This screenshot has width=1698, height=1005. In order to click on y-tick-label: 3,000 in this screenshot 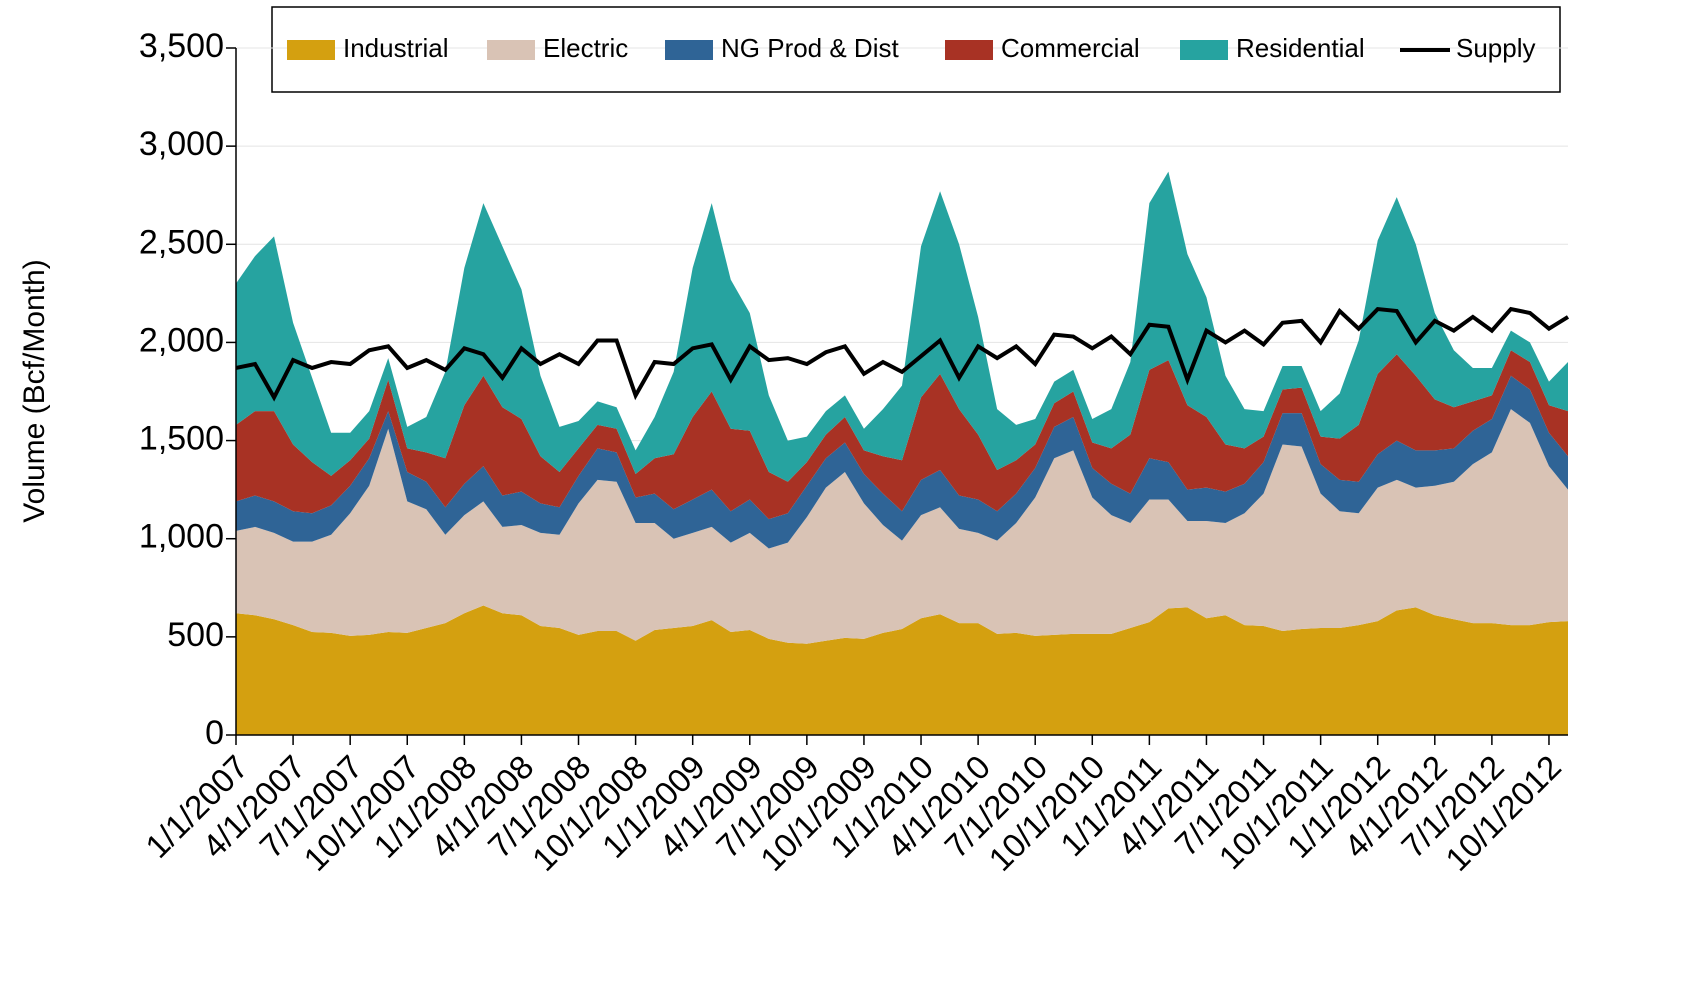, I will do `click(181, 144)`.